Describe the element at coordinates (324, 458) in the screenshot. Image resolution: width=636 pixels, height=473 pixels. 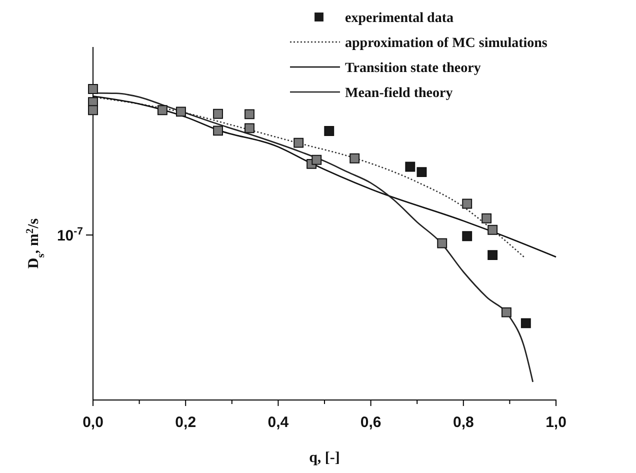
I see `x-axis-title: q, [-]` at that location.